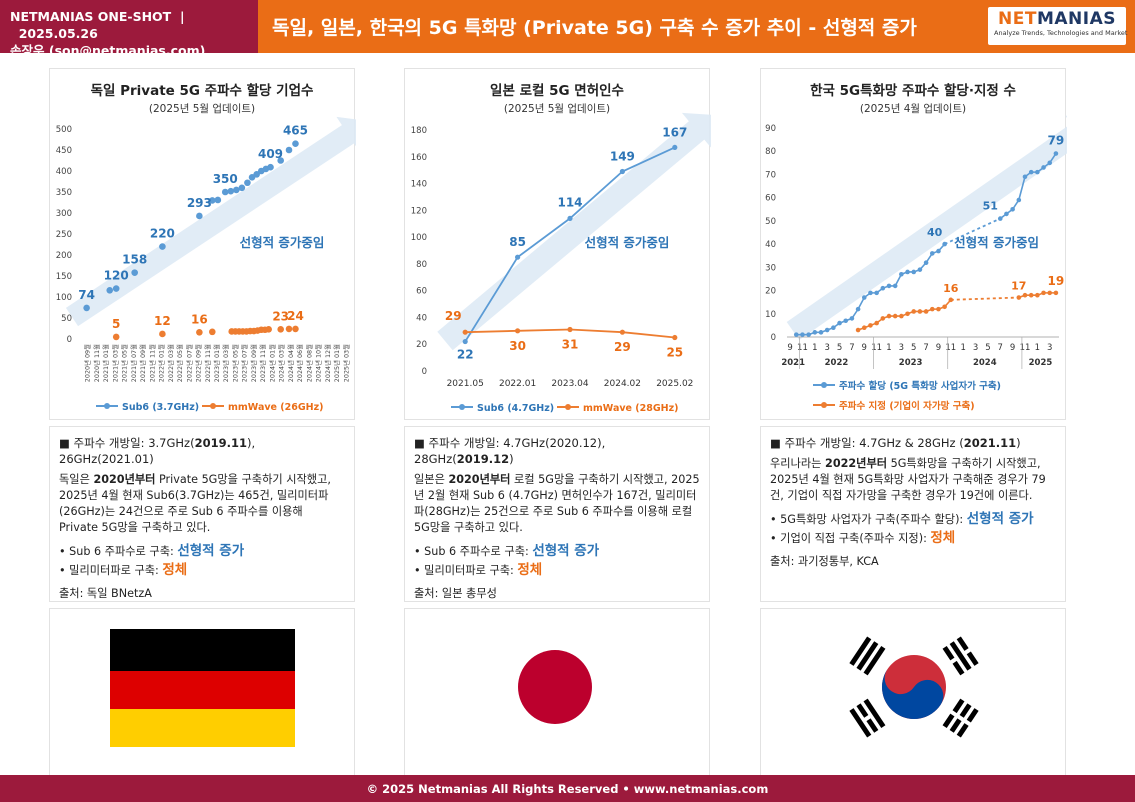 The image size is (1135, 802). Describe the element at coordinates (465, 384) in the screenshot. I see `x-tick-label: 2021.05` at that location.